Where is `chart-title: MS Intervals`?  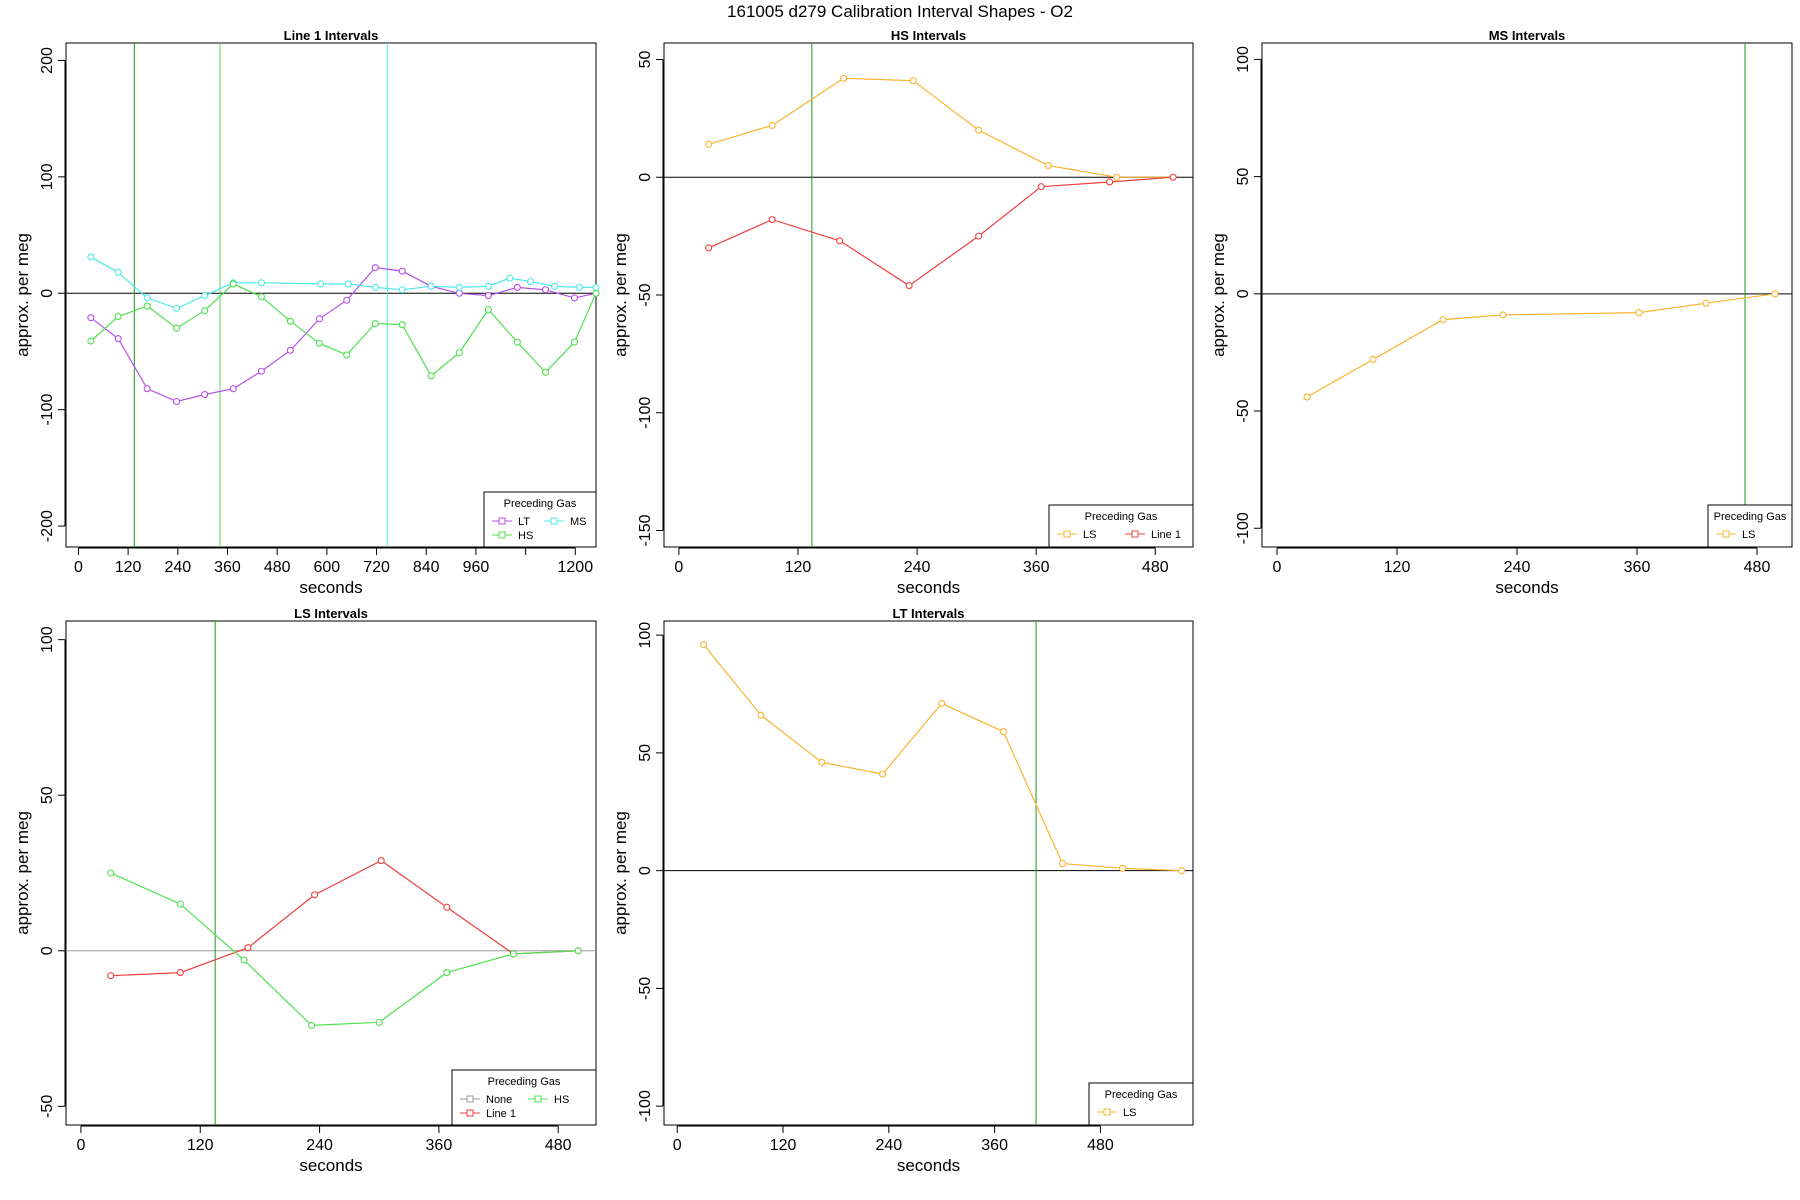
chart-title: MS Intervals is located at coordinates (1527, 35).